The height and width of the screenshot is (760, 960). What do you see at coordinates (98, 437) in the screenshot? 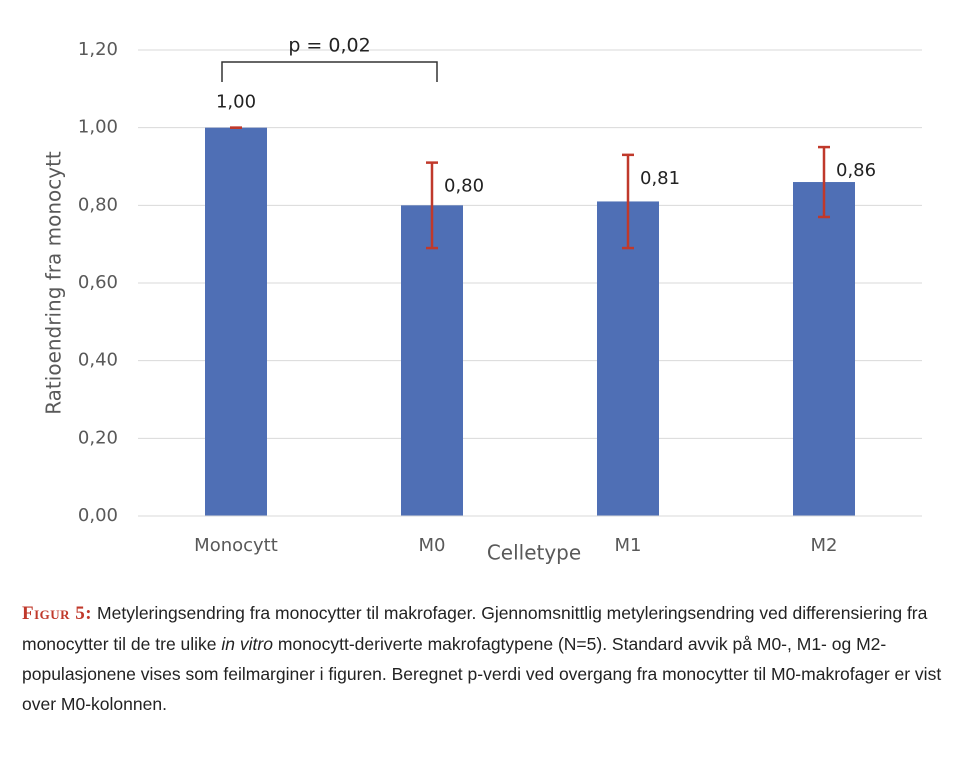
I see `y-tick-label: 0,20` at bounding box center [98, 437].